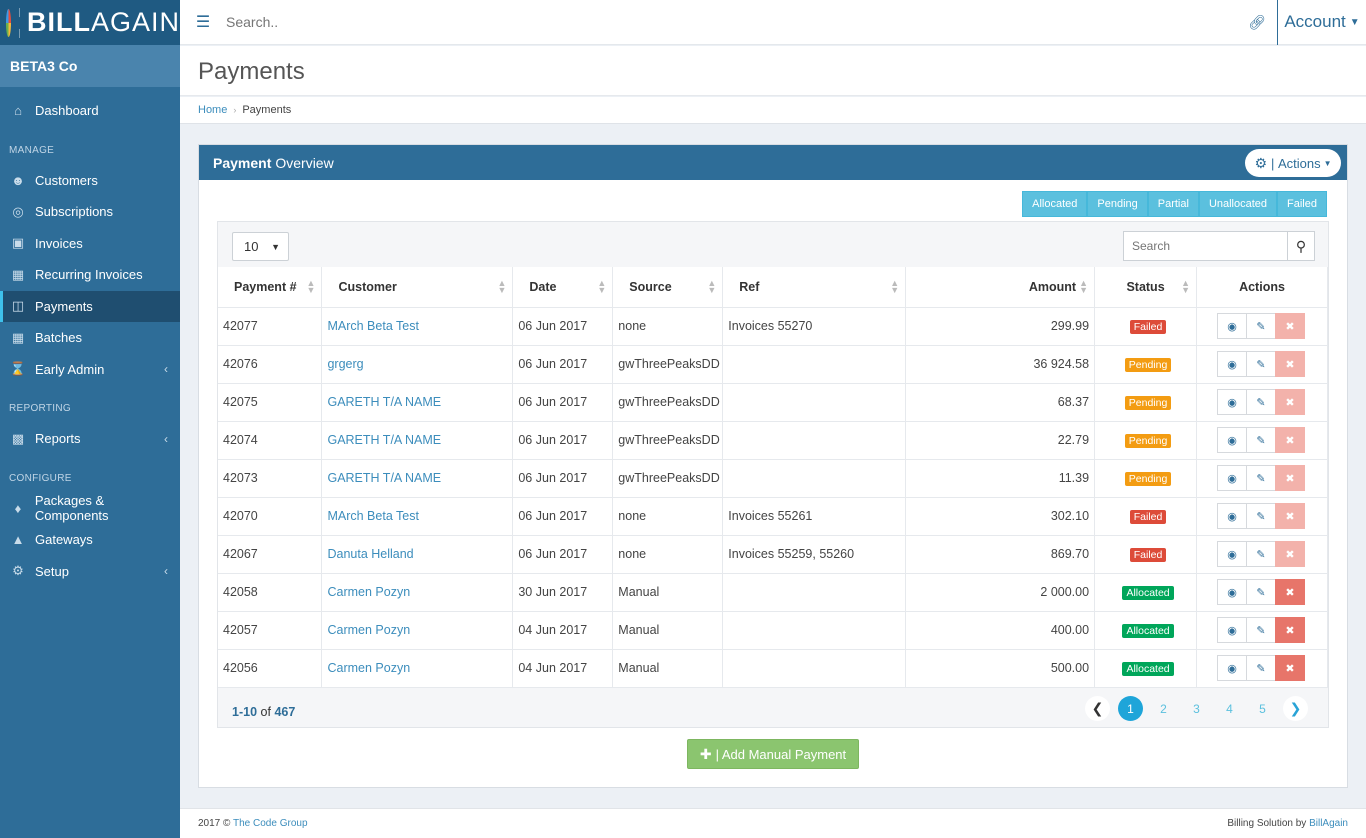  What do you see at coordinates (563, 630) in the screenshot?
I see `cell-date: 04 Jun 2017` at bounding box center [563, 630].